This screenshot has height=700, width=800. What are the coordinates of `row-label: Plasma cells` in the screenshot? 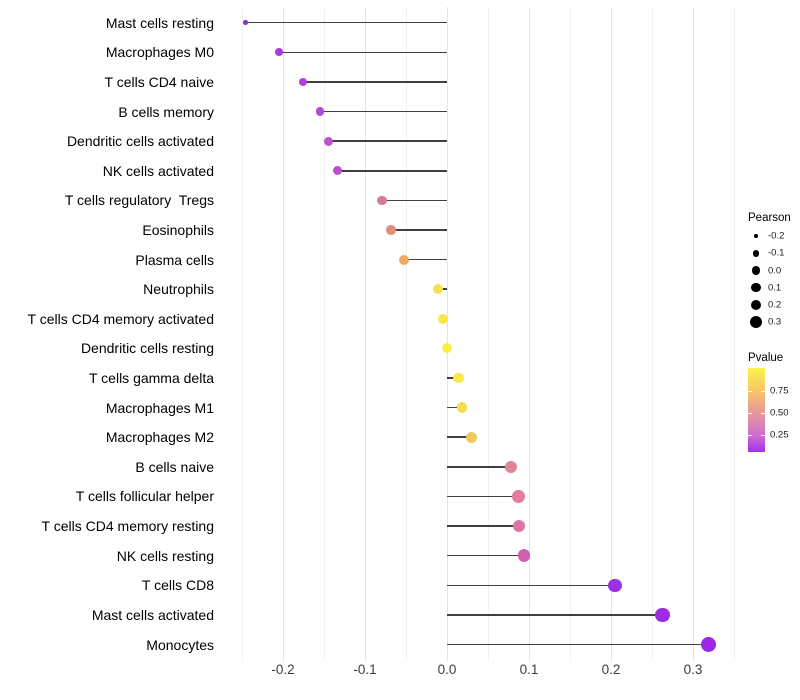 It's located at (174, 259).